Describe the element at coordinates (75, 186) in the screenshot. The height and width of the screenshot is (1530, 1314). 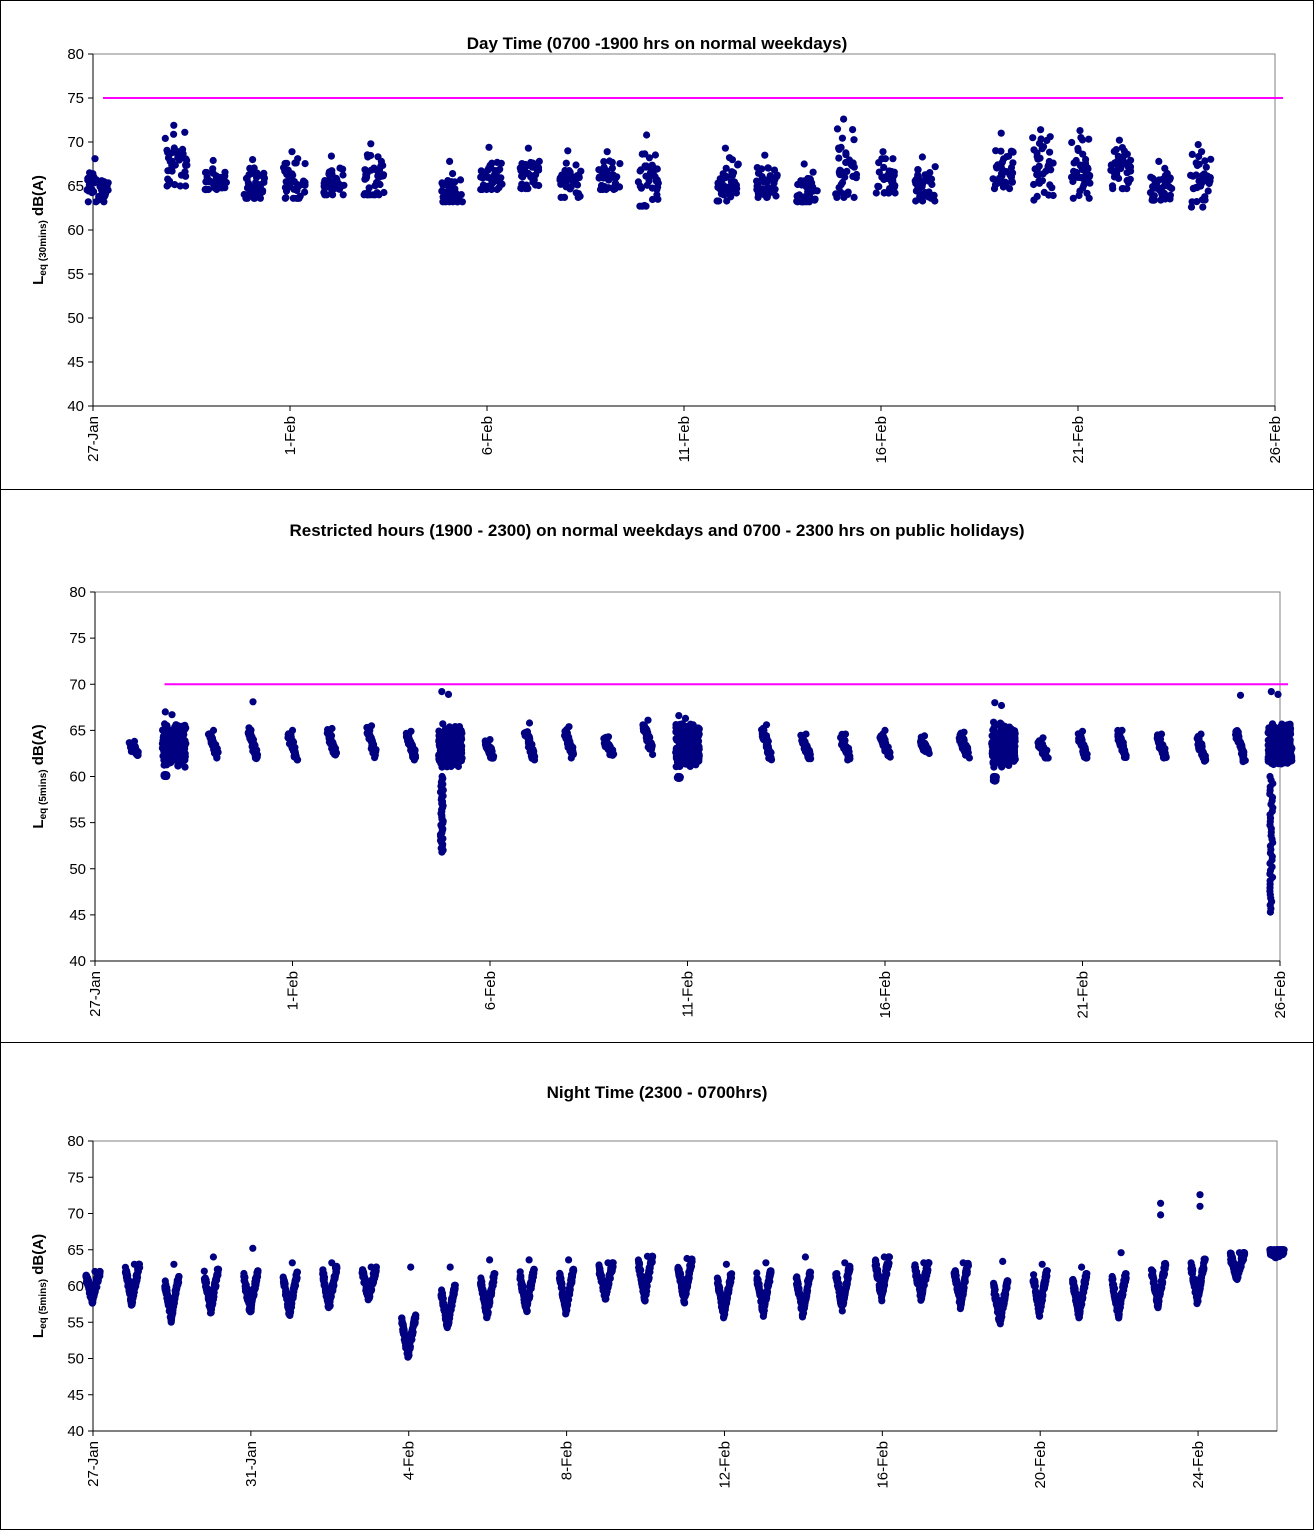
I see `y-tick-label: 65` at that location.